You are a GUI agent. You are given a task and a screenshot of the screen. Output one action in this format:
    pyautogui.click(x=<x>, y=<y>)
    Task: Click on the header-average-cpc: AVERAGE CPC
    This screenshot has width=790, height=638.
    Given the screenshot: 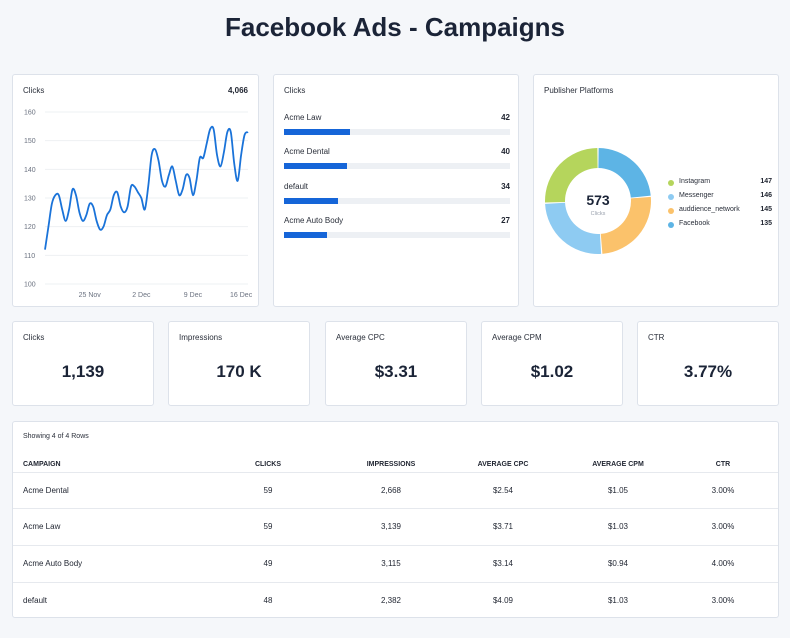 What is the action you would take?
    pyautogui.click(x=503, y=464)
    